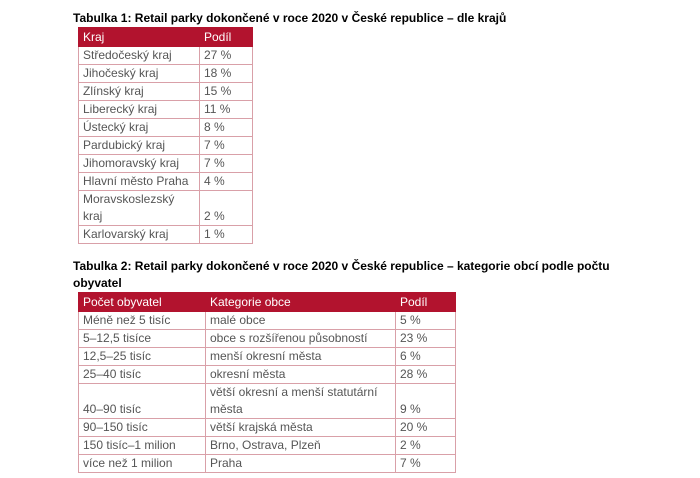 The height and width of the screenshot is (478, 700). What do you see at coordinates (300, 463) in the screenshot?
I see `table-cell: Praha` at bounding box center [300, 463].